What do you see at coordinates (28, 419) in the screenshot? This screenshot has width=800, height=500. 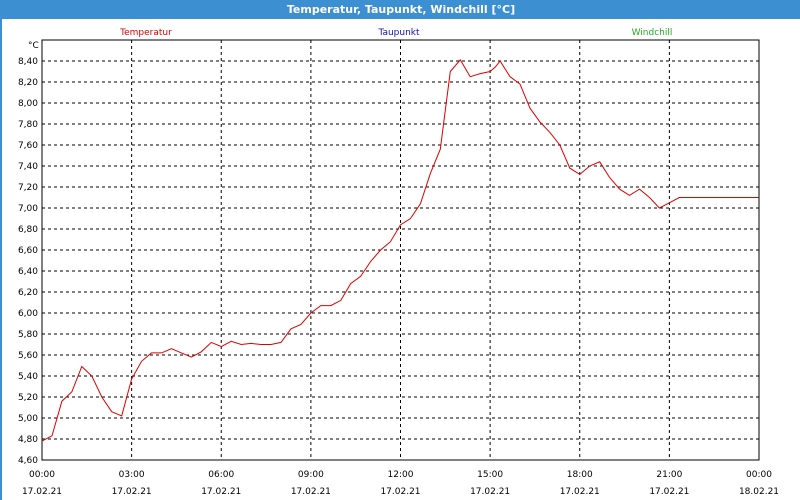 I see `y-tick-label: 5,00` at bounding box center [28, 419].